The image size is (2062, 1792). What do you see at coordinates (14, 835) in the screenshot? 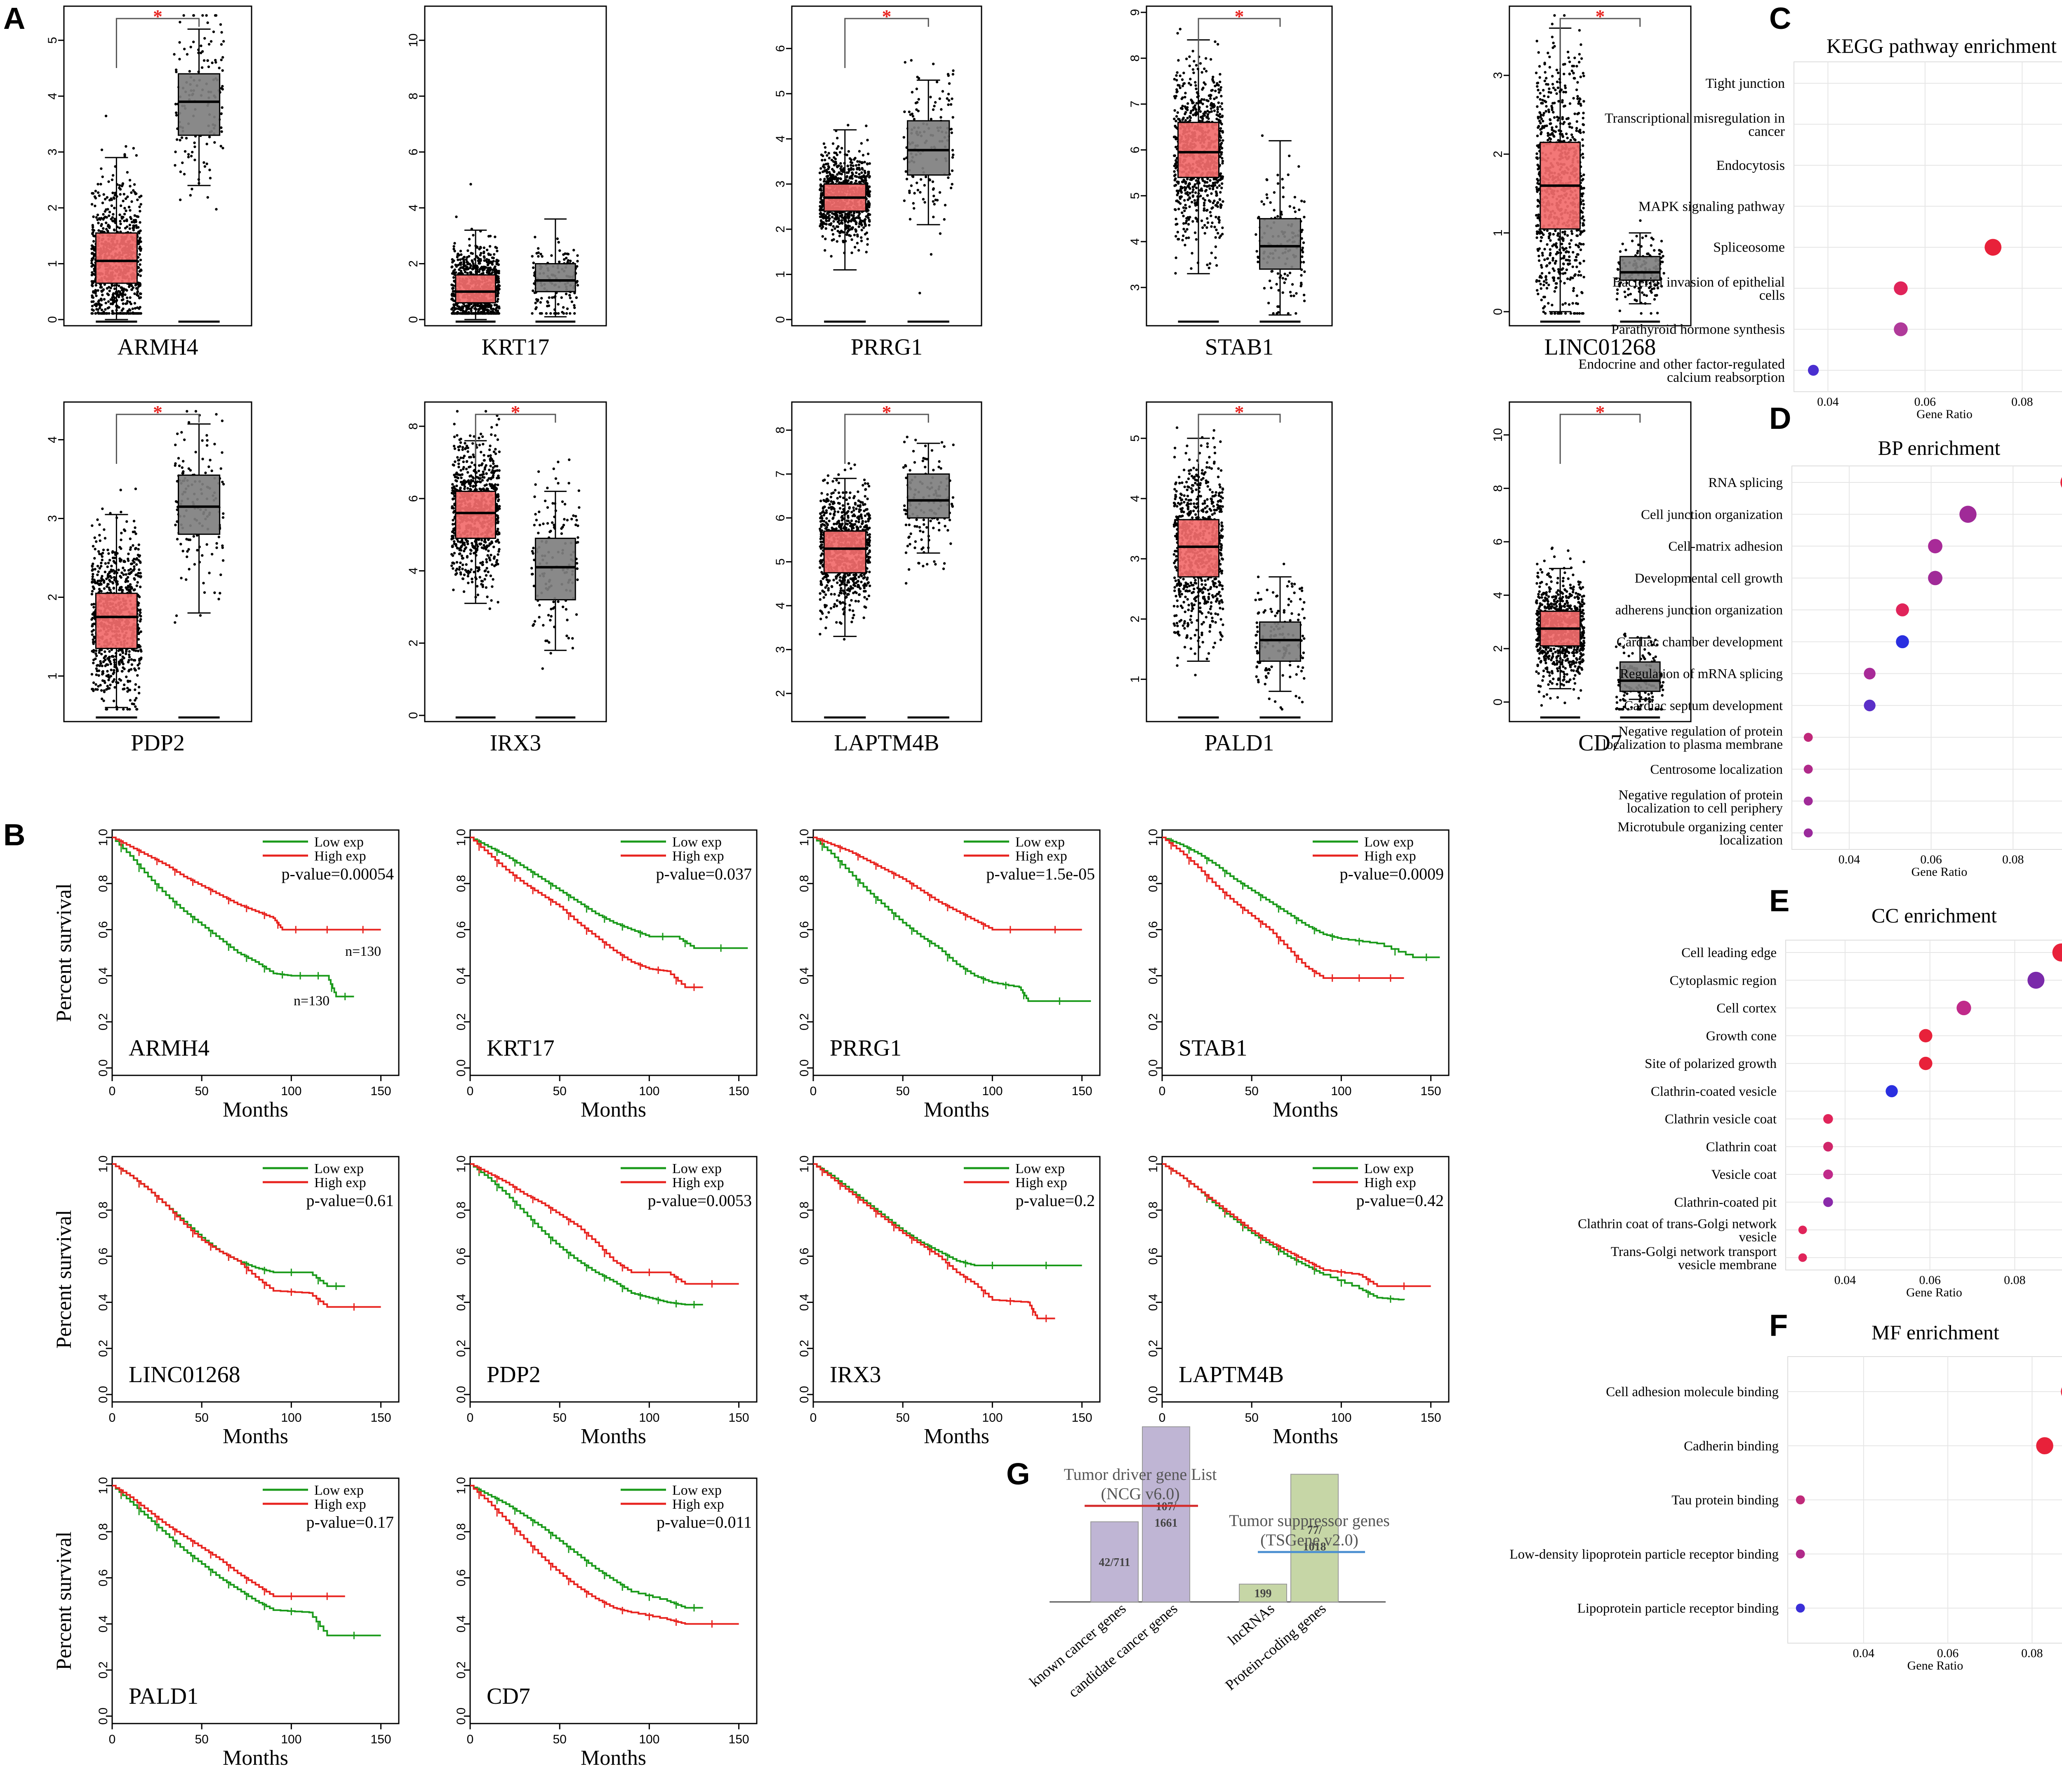
I see `panel-letter-b: B` at bounding box center [14, 835].